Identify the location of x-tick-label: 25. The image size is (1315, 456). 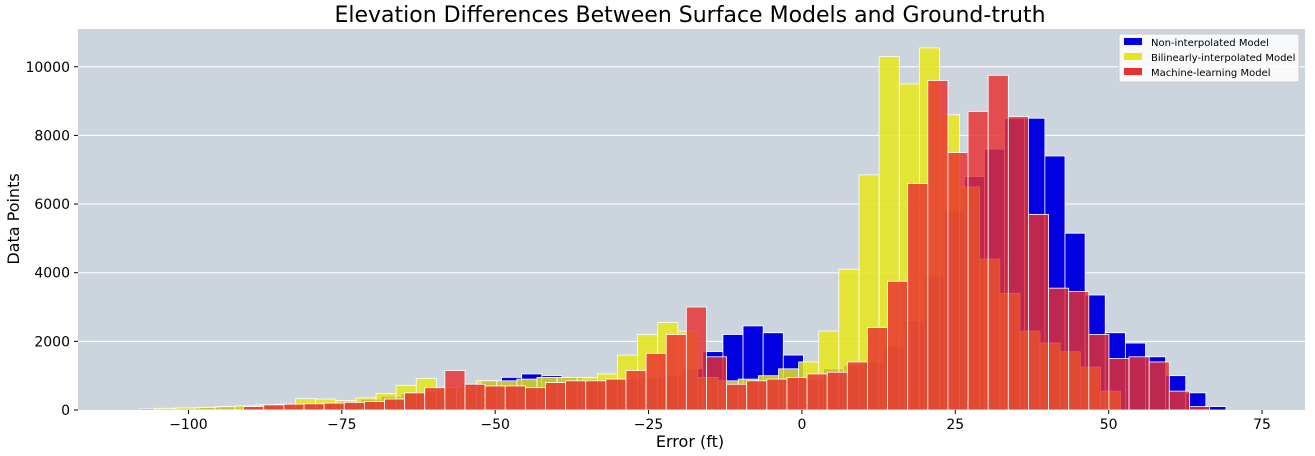
(955, 425).